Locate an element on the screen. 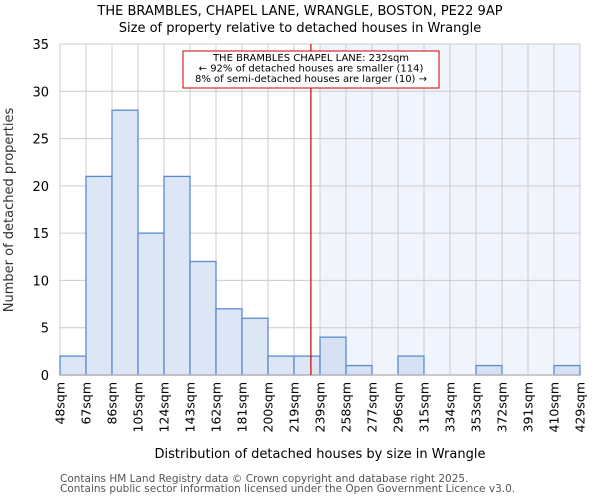  x-tick-label: 391sqm is located at coordinates (528, 407).